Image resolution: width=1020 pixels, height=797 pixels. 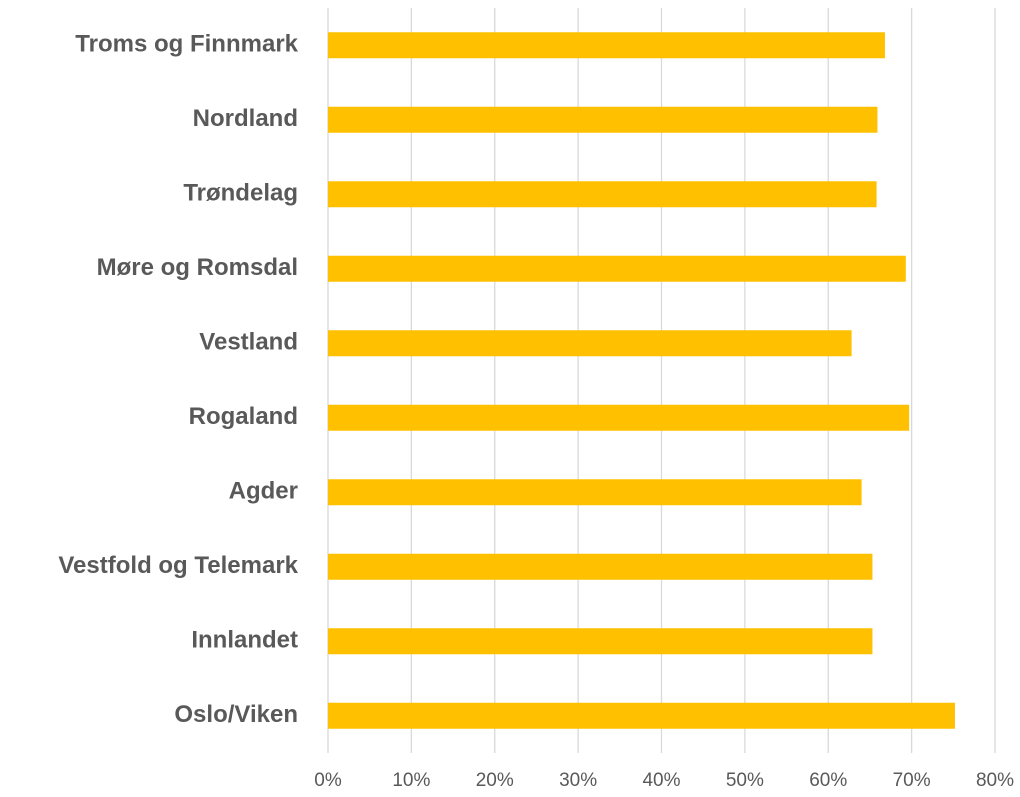 I want to click on y-tick-label: Agder, so click(x=263, y=491).